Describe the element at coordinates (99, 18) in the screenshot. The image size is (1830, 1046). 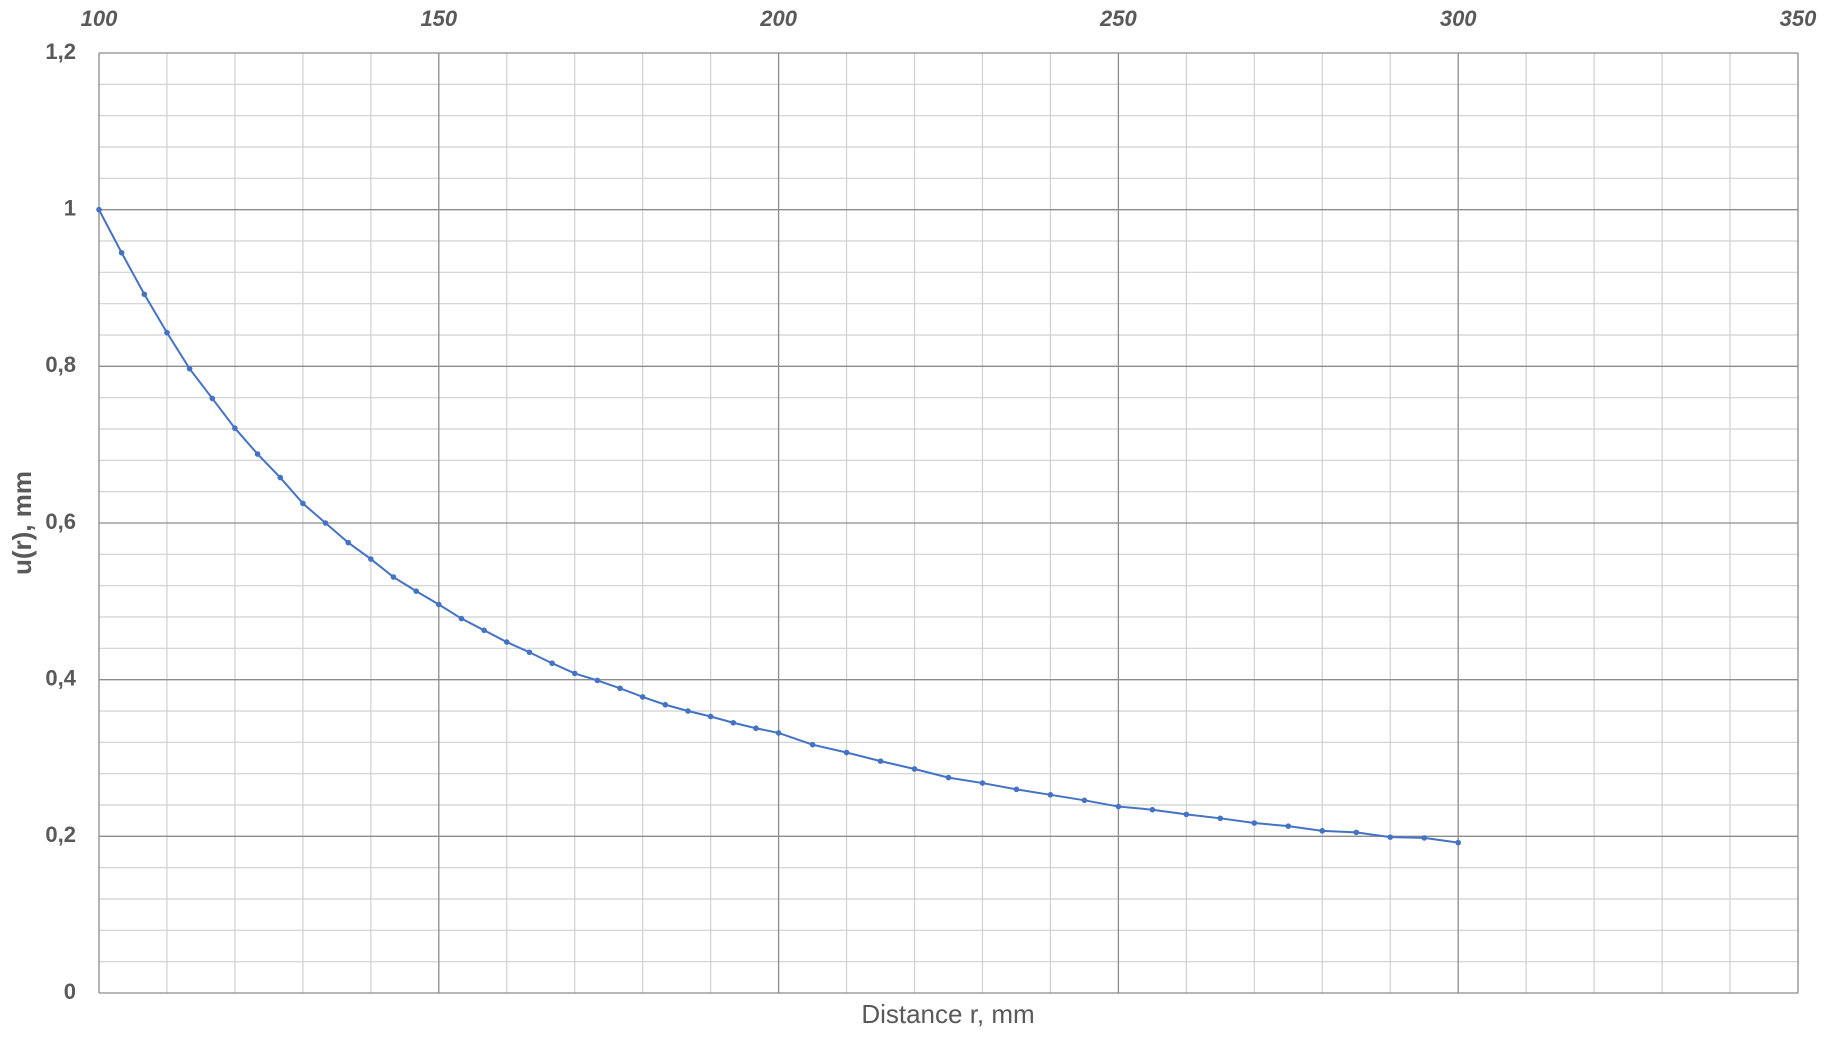
I see `x-tick-label: 100` at that location.